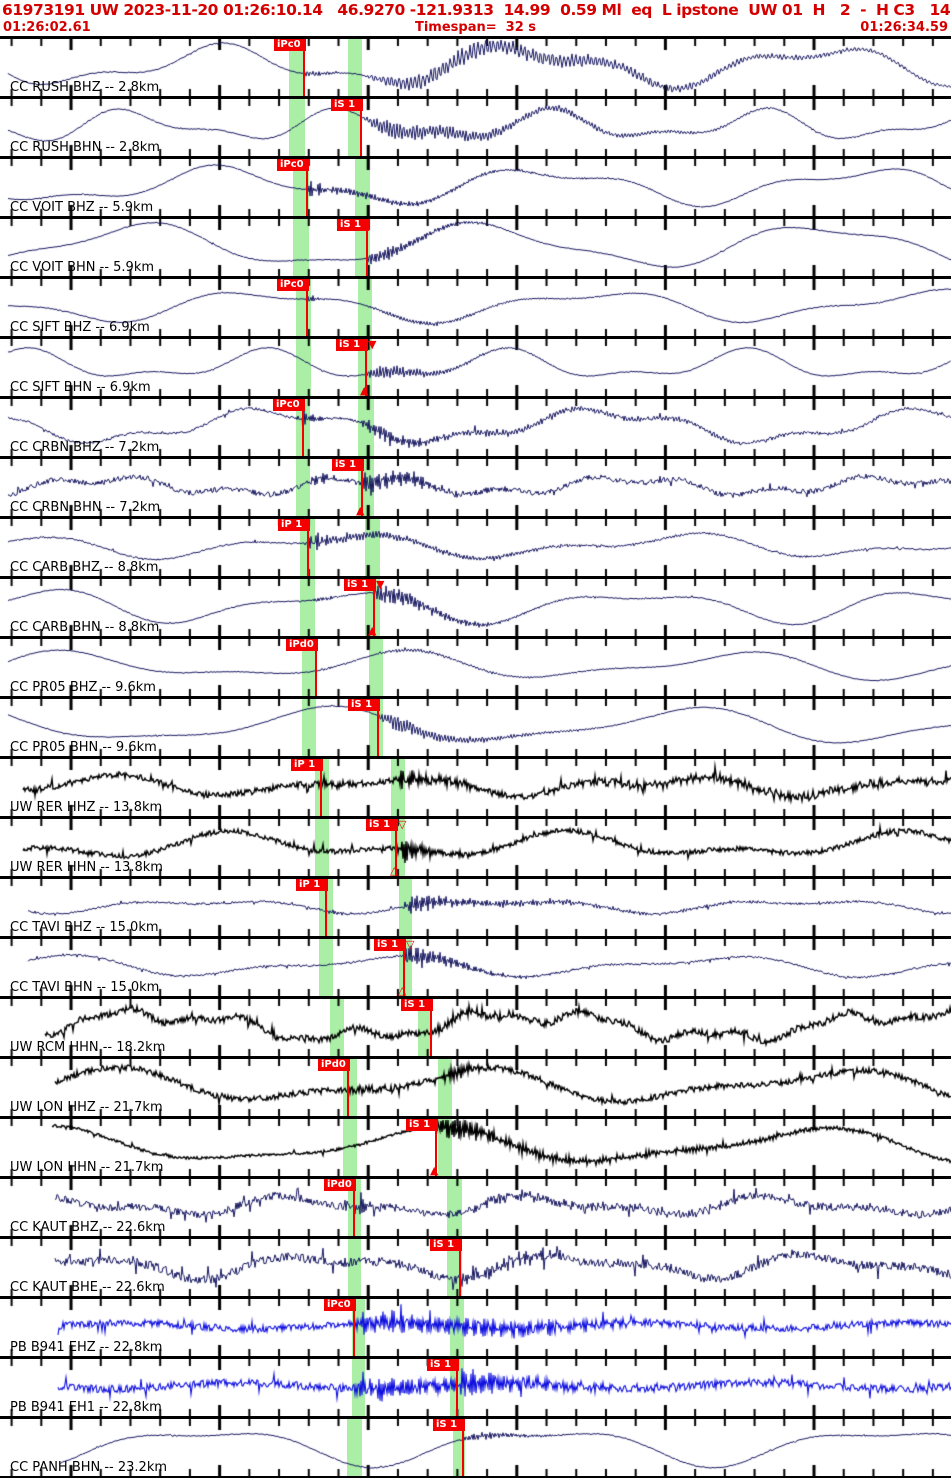 The image size is (951, 1478). I want to click on trace-row-cc-kaut-bhe: iS 1 CC KAUT BHE -- 22.6km, so click(475, 1266).